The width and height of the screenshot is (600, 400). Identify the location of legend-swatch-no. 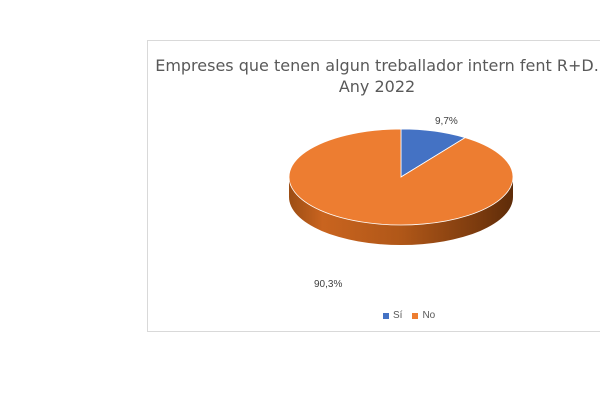
(415, 315).